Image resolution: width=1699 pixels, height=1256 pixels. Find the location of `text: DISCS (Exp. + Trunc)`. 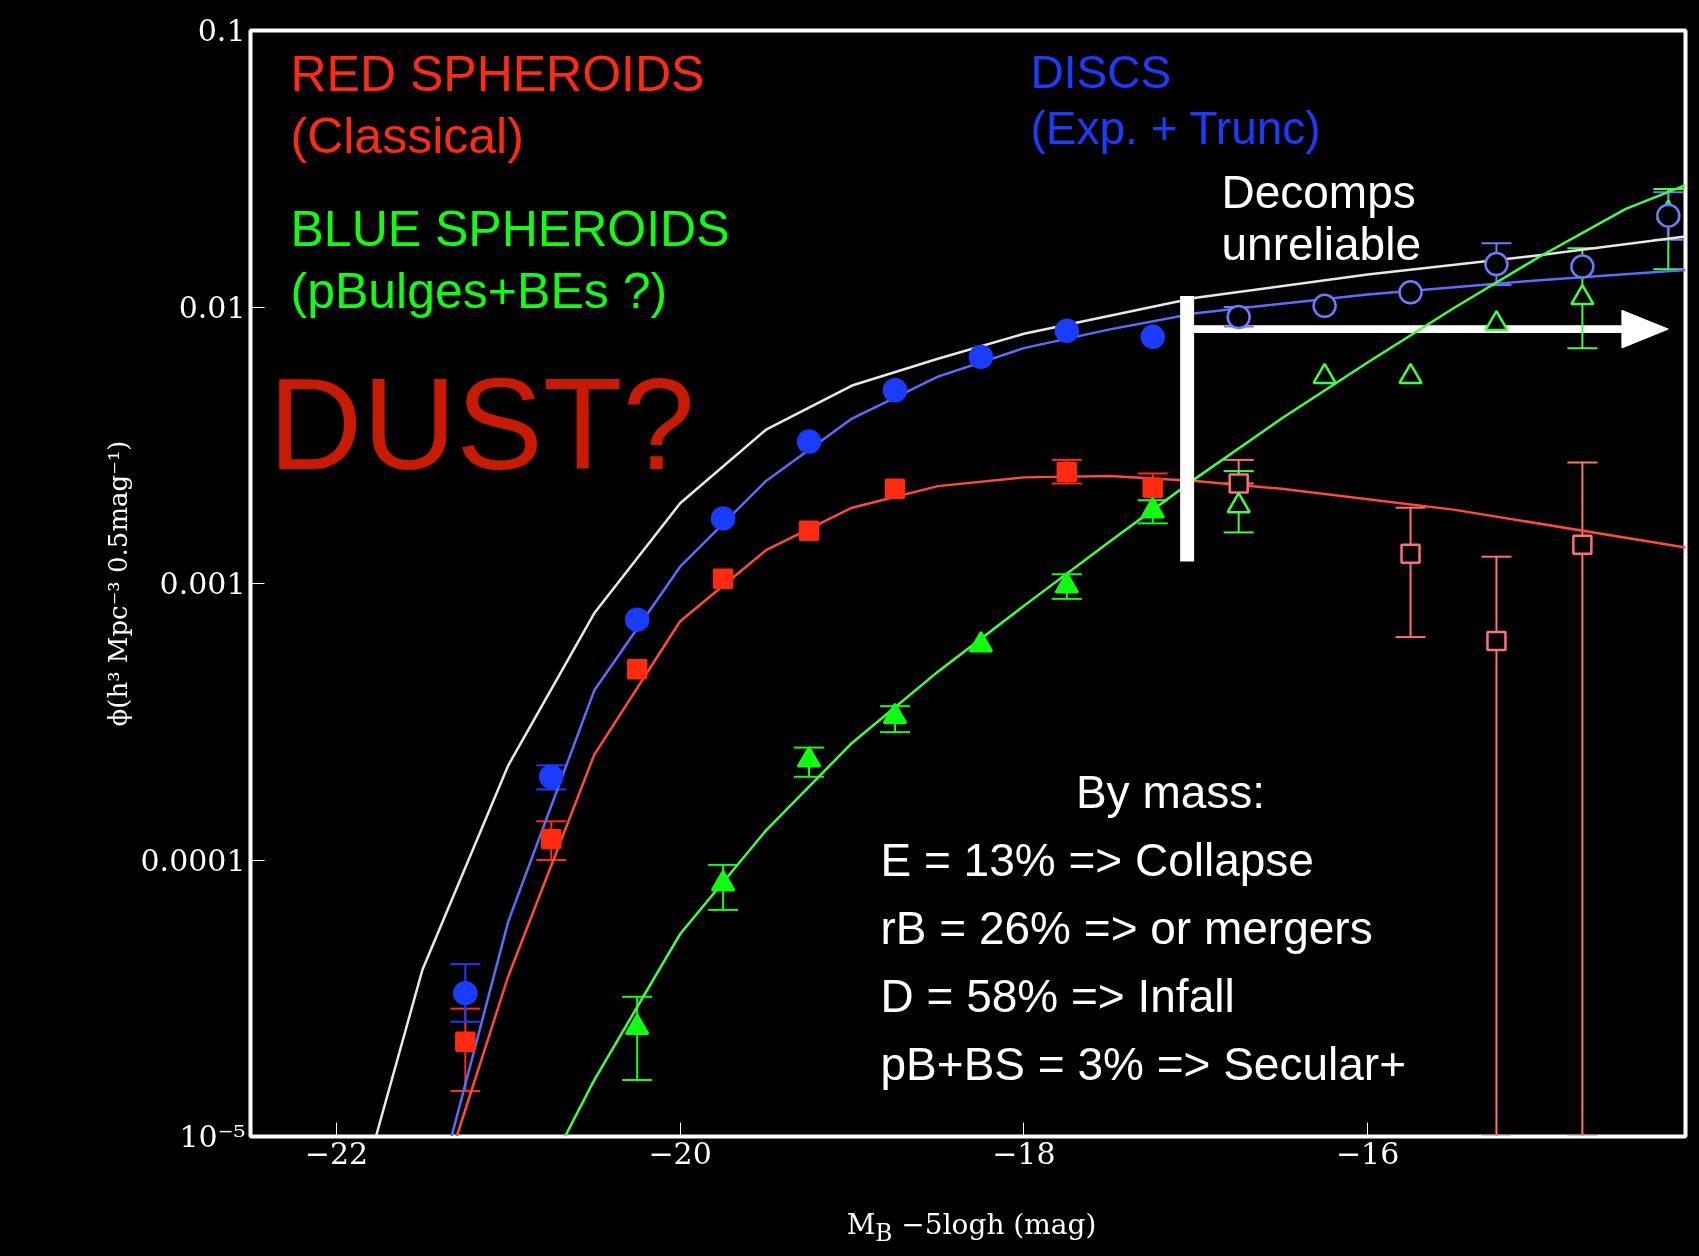

text: DISCS (Exp. + Trunc) is located at coordinates (1175, 99).